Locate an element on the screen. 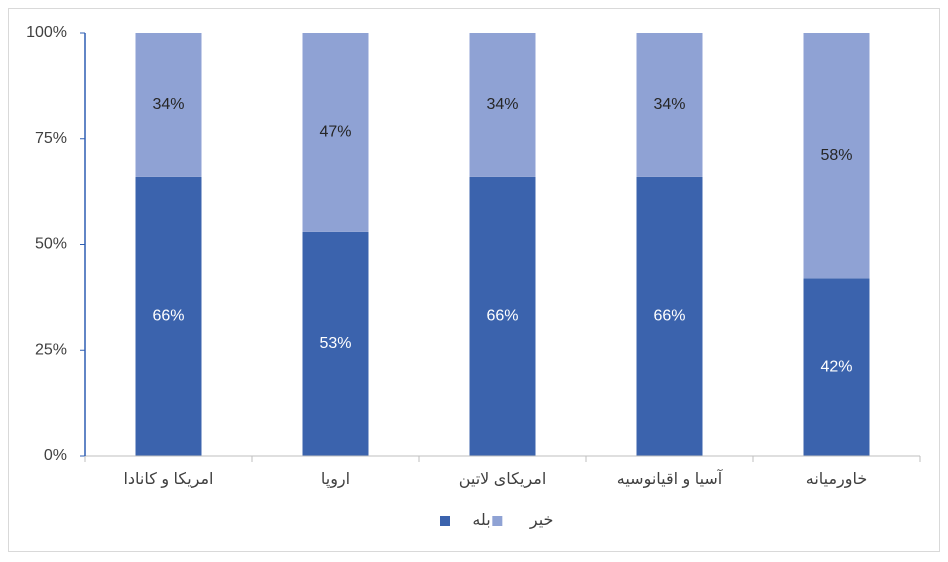 The height and width of the screenshot is (562, 948). value-label: 53% is located at coordinates (335, 343).